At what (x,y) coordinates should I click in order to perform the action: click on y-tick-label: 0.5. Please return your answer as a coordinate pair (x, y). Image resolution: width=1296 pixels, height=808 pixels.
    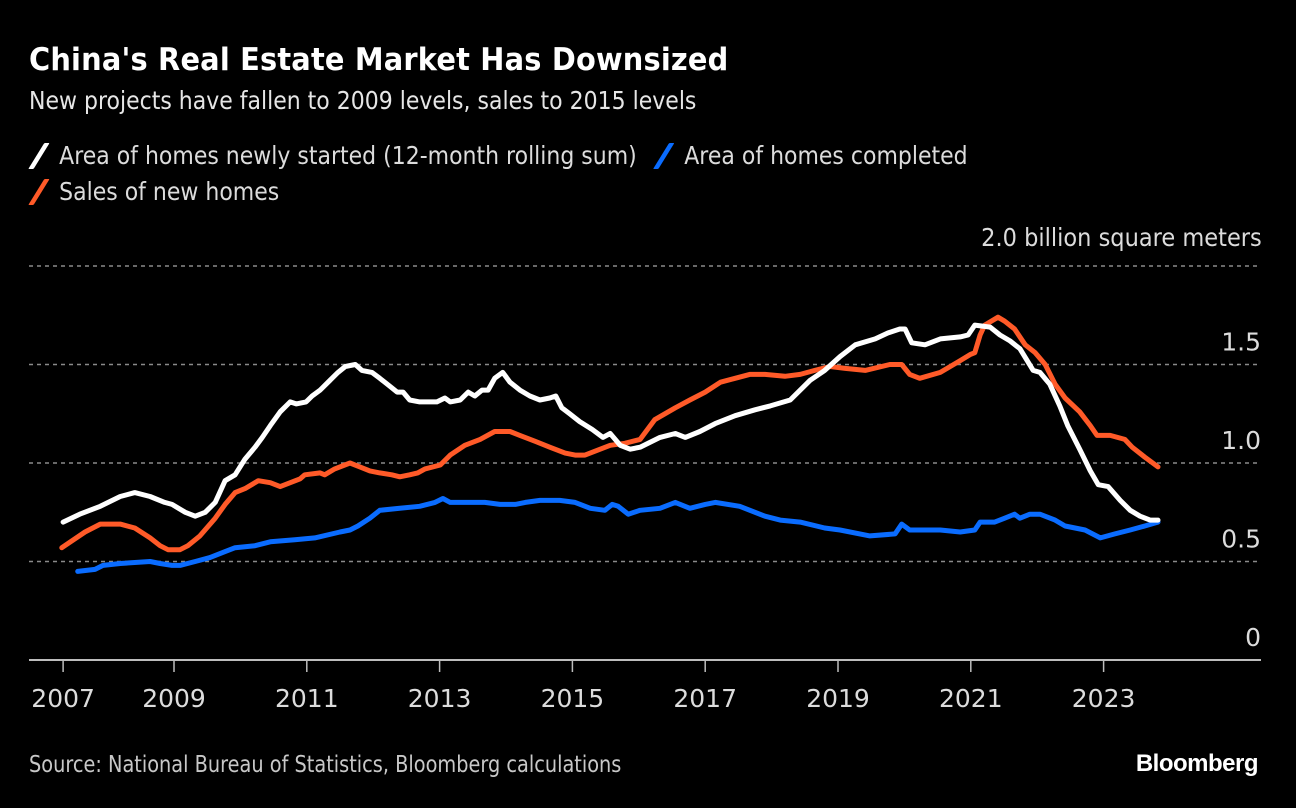
    Looking at the image, I should click on (1241, 539).